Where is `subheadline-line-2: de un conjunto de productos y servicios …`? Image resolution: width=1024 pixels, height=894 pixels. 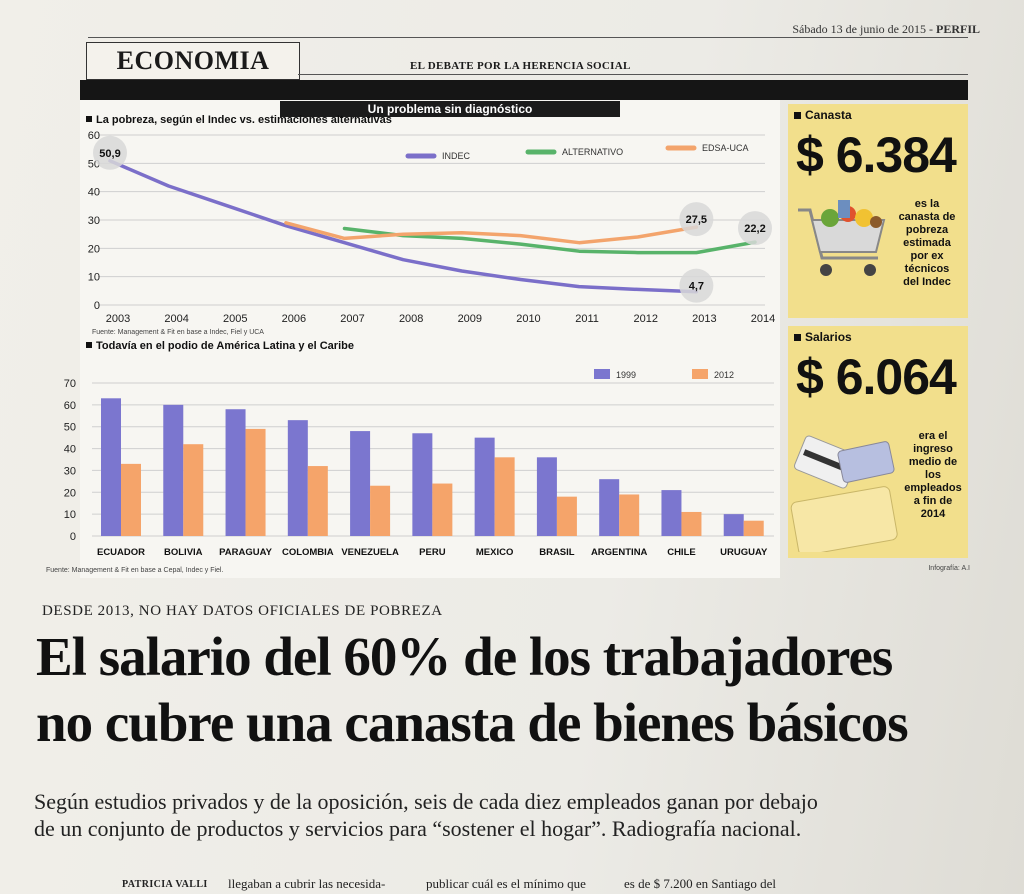 subheadline-line-2: de un conjunto de productos y servicios … is located at coordinates (418, 828).